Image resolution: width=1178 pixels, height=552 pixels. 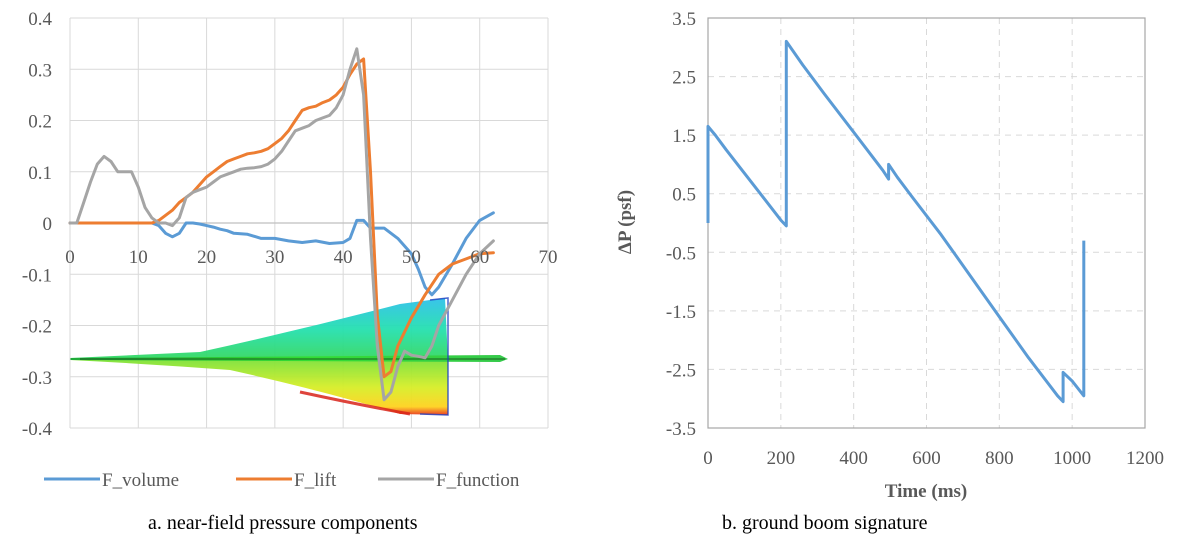 What do you see at coordinates (548, 257) in the screenshot?
I see `chart-a-x-tick-label: 70` at bounding box center [548, 257].